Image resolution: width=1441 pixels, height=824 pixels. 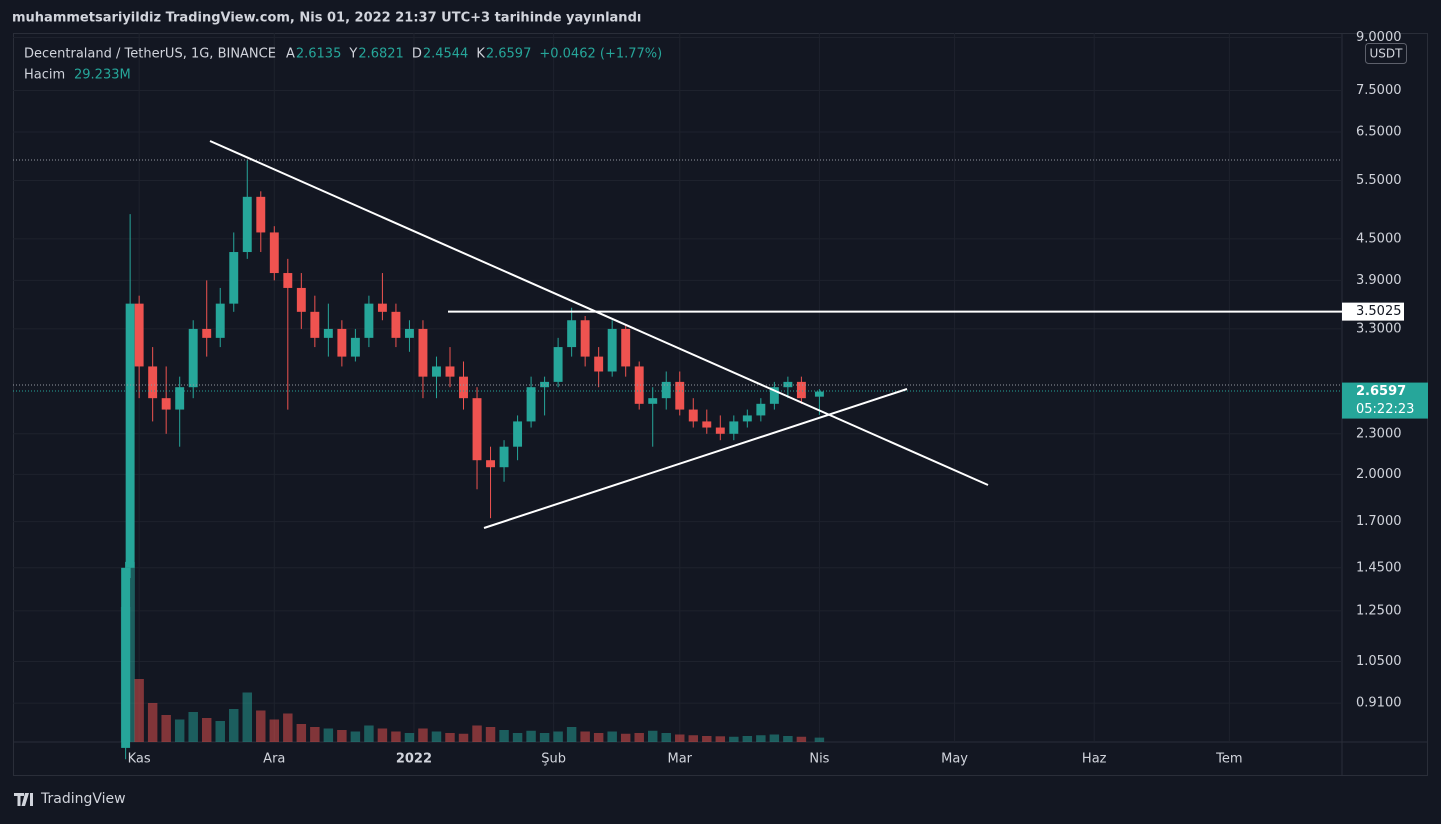 What do you see at coordinates (1379, 37) in the screenshot?
I see `y-tick-label: 9.0000` at bounding box center [1379, 37].